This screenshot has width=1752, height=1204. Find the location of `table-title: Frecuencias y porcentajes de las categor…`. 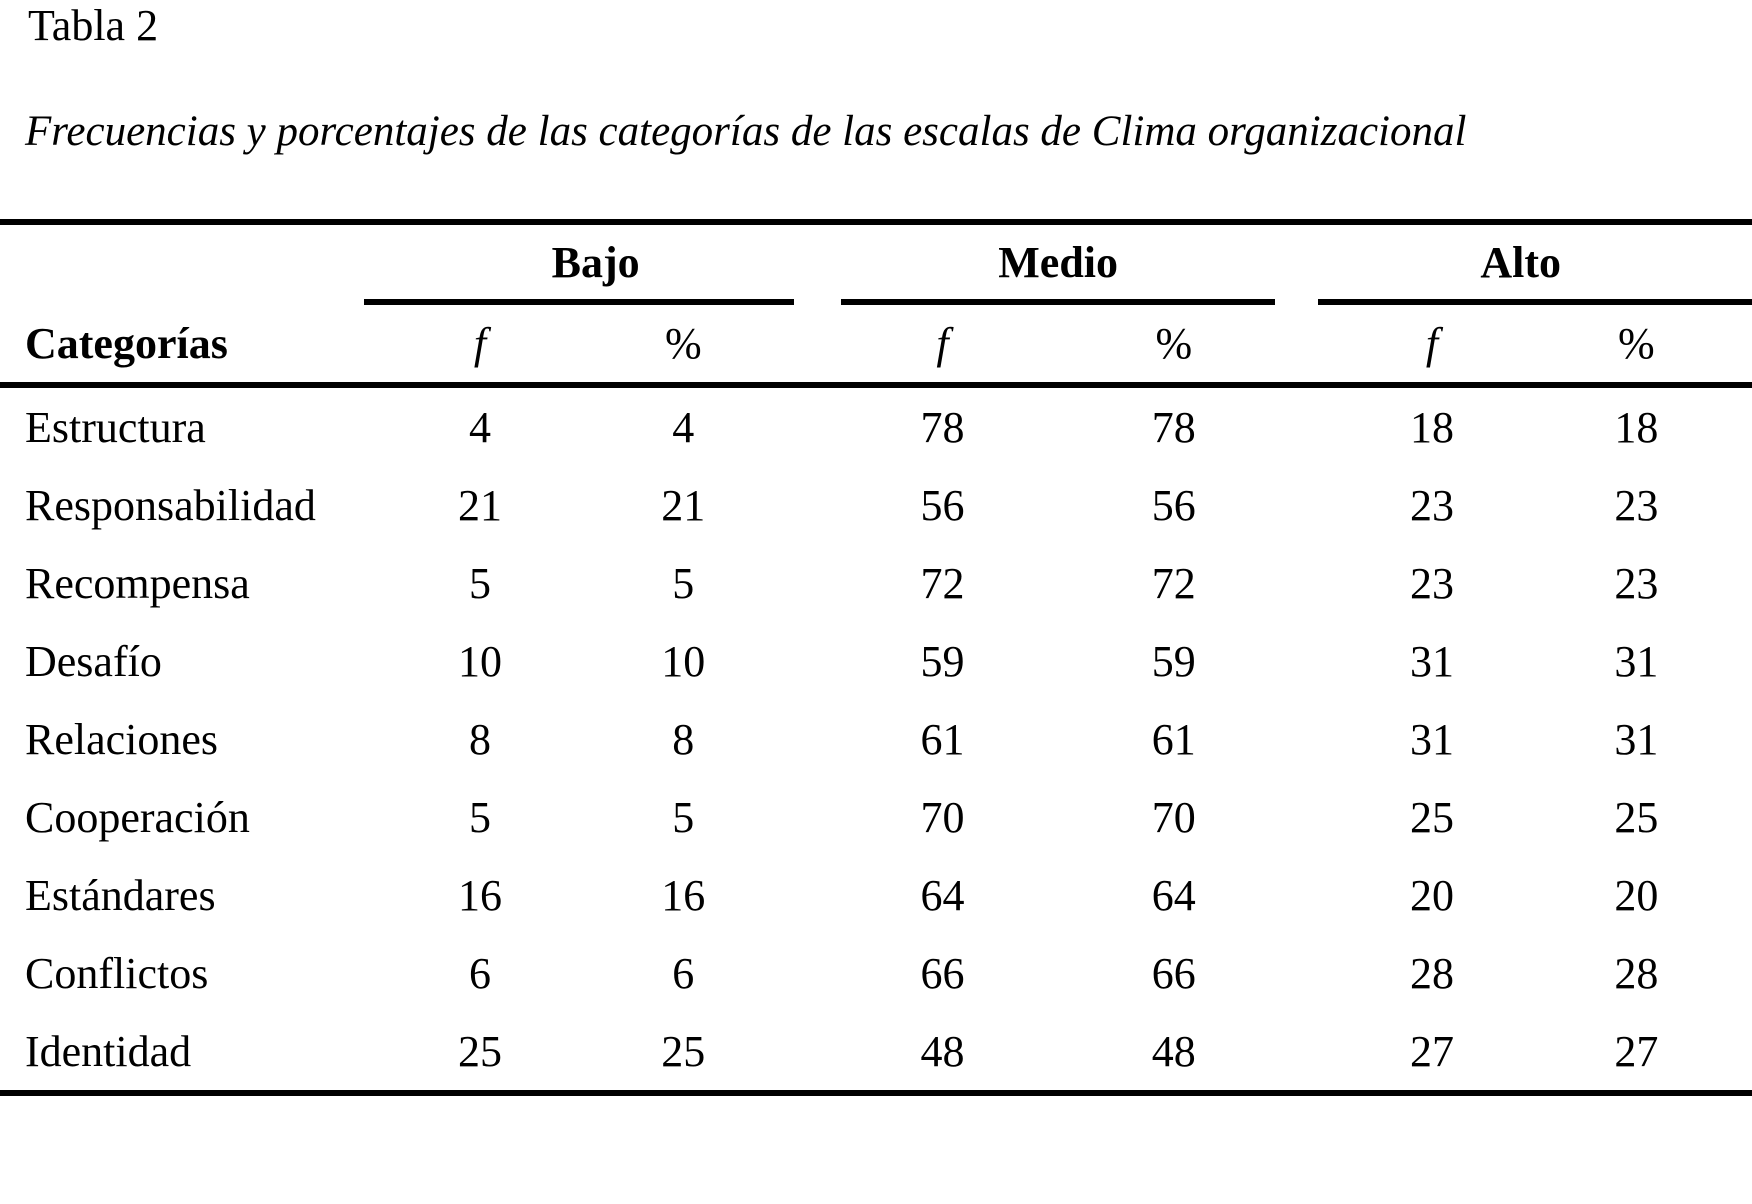

table-title: Frecuencias y porcentajes de las categor… is located at coordinates (746, 131).